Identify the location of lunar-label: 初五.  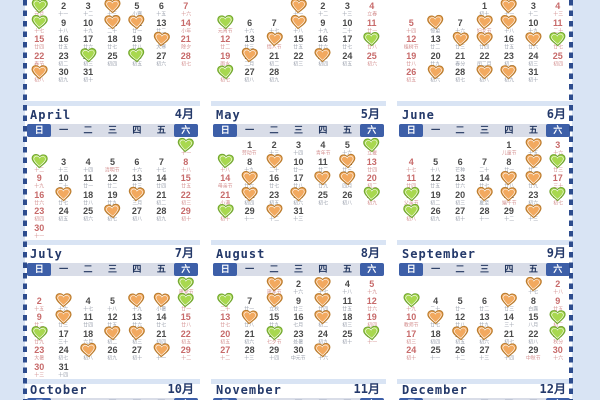
(137, 64).